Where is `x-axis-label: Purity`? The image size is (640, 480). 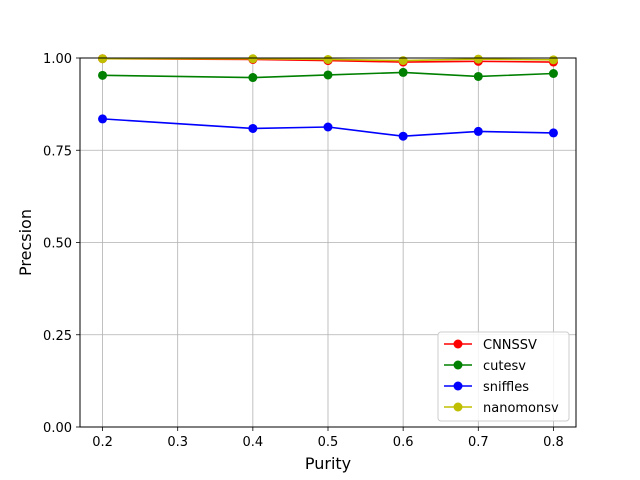 x-axis-label: Purity is located at coordinates (328, 463).